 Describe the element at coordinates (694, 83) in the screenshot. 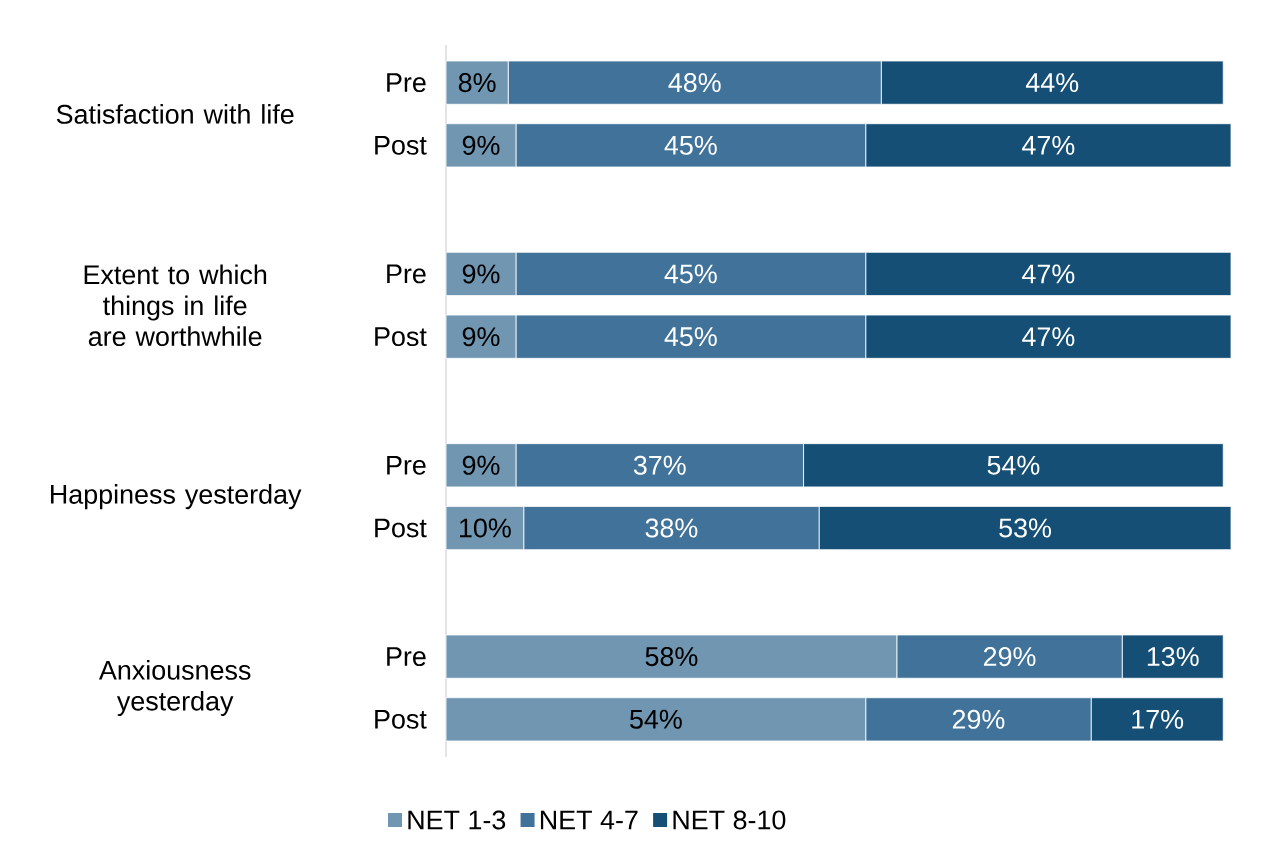

I see `data-label: 48%` at that location.